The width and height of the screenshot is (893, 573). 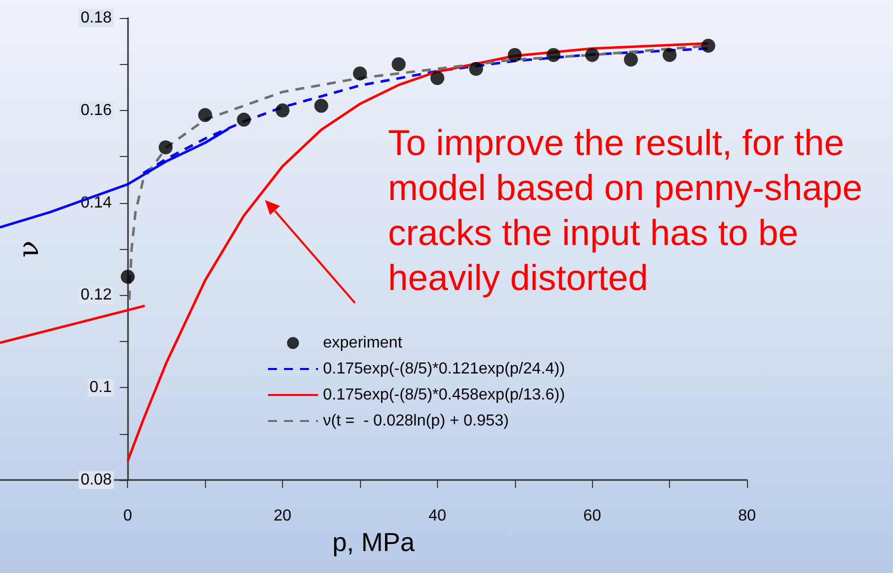 I want to click on x-tick-label: 0, so click(x=127, y=516).